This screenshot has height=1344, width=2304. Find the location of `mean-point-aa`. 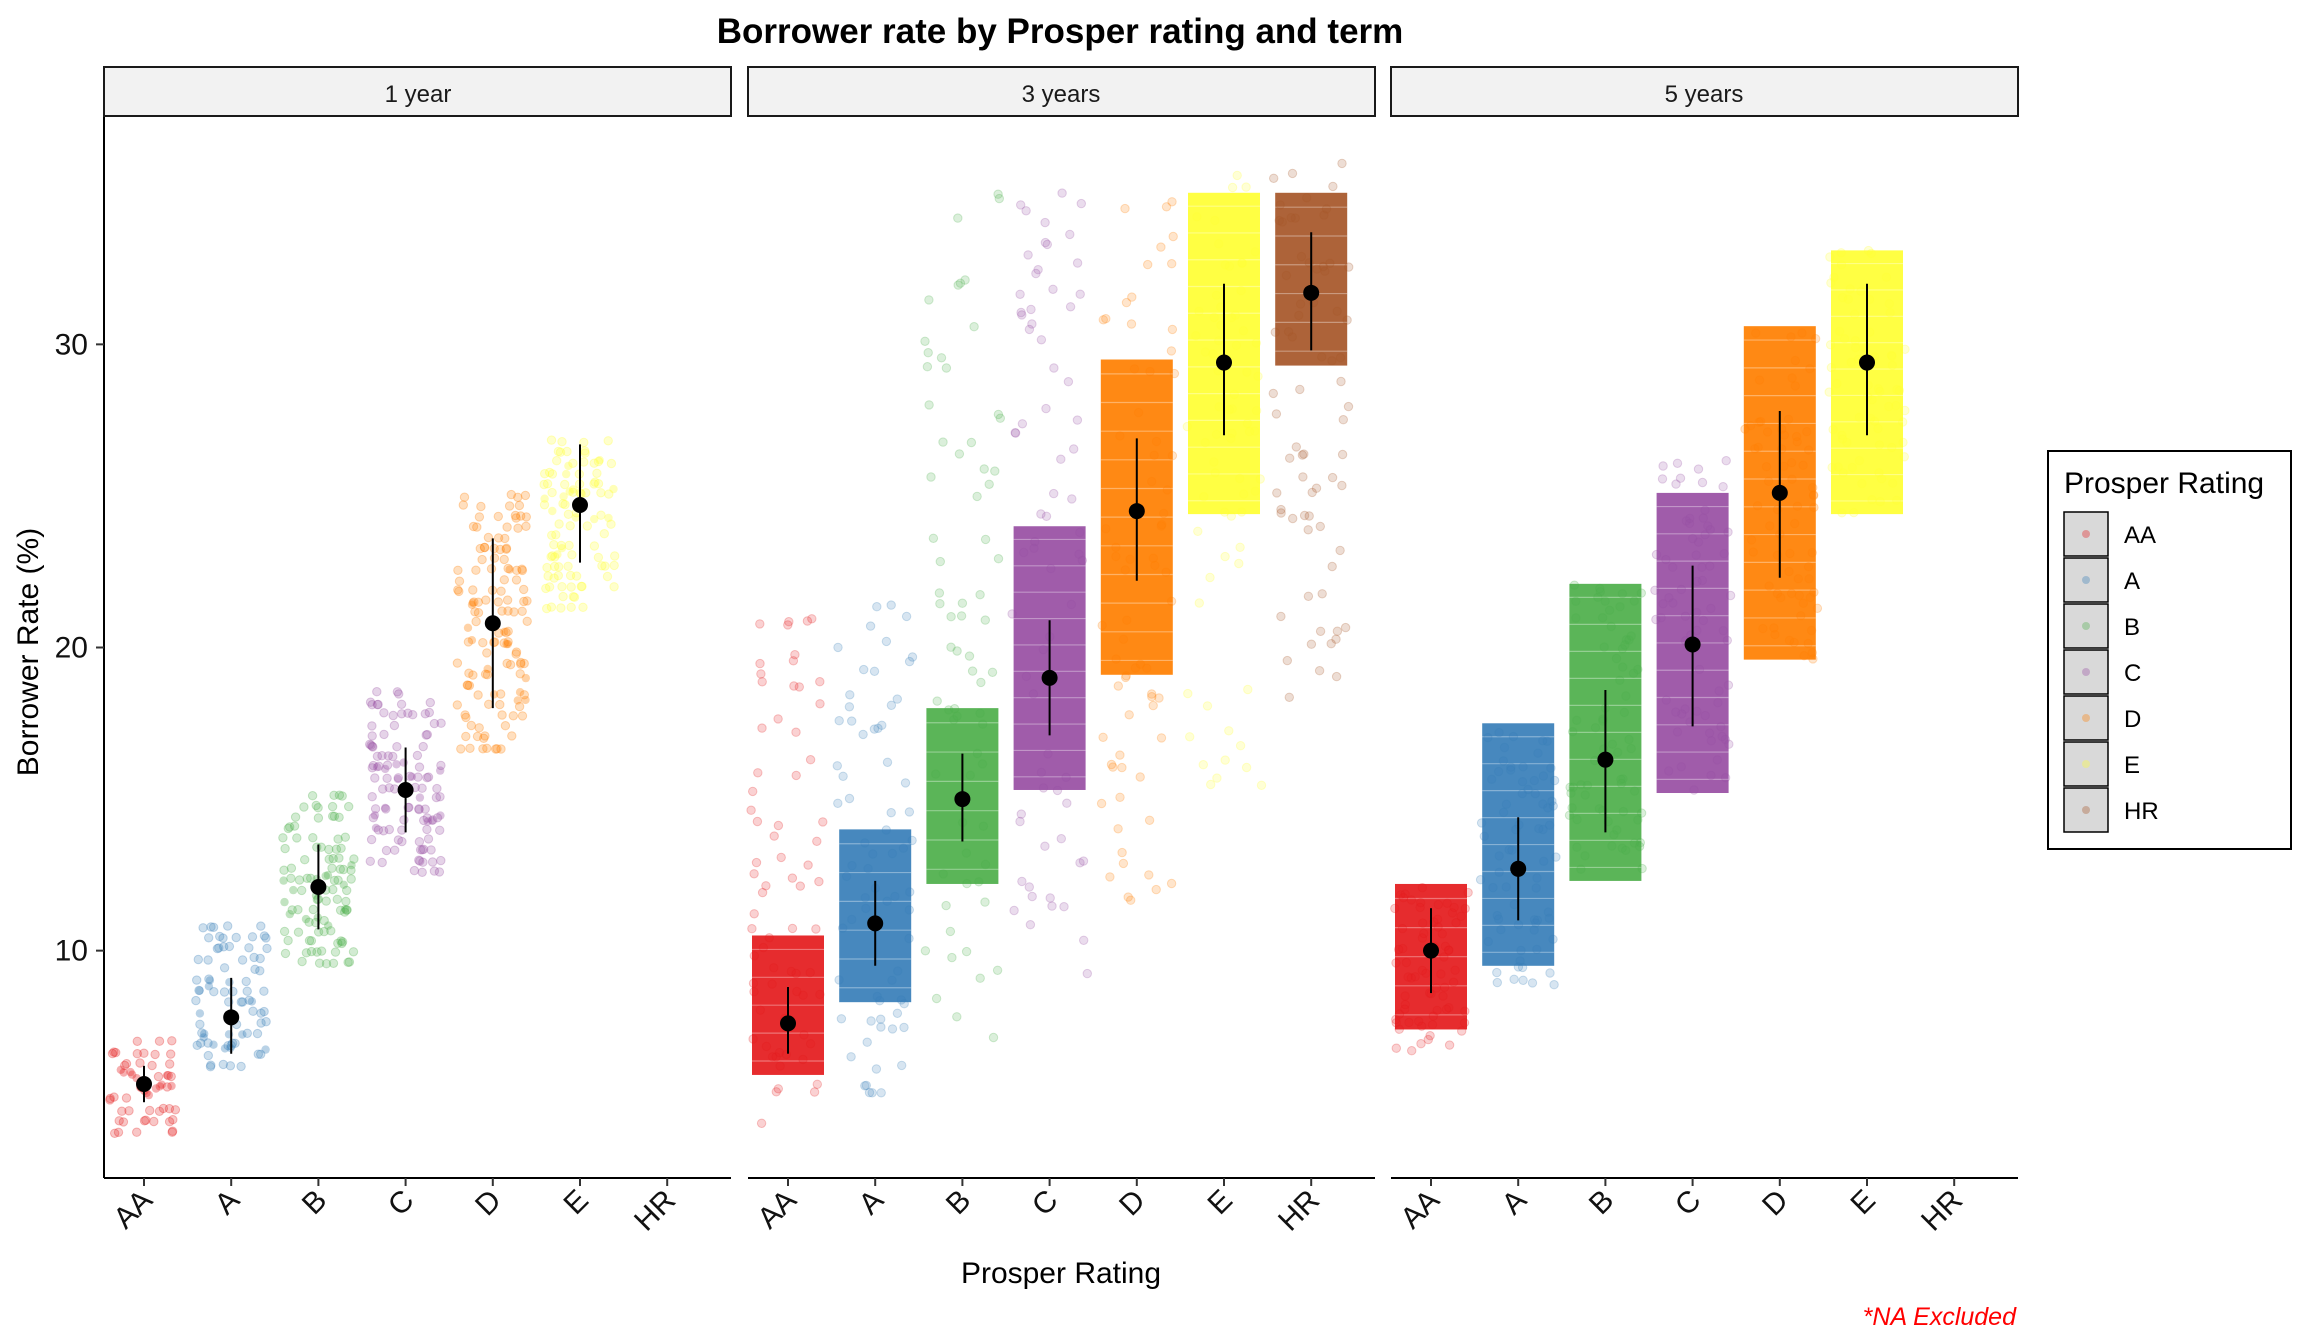

mean-point-aa is located at coordinates (1431, 950).